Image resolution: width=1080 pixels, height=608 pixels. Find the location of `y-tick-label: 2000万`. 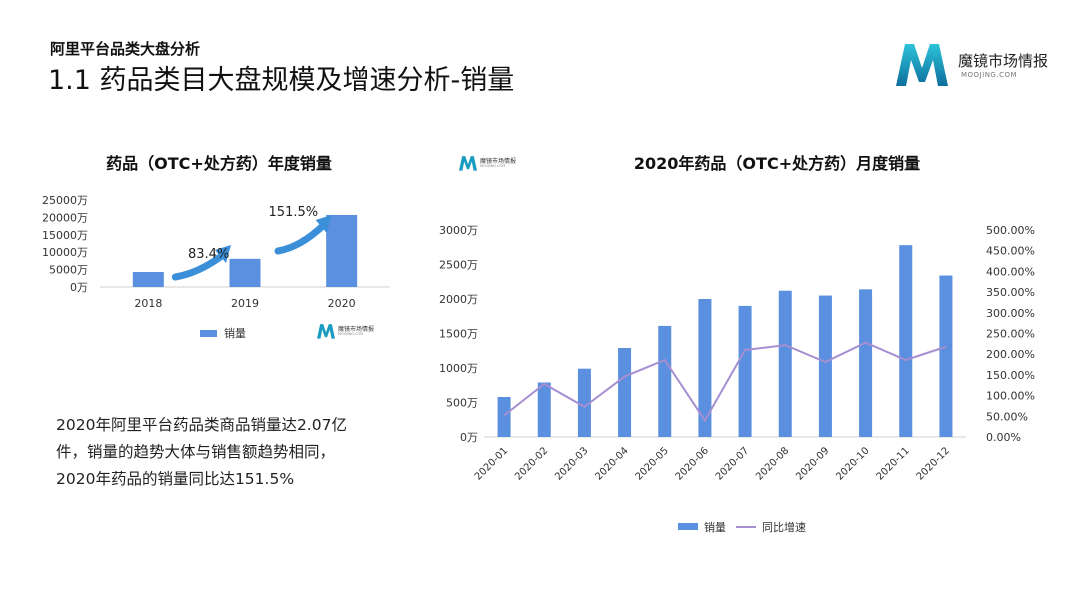

y-tick-label: 2000万 is located at coordinates (458, 299).